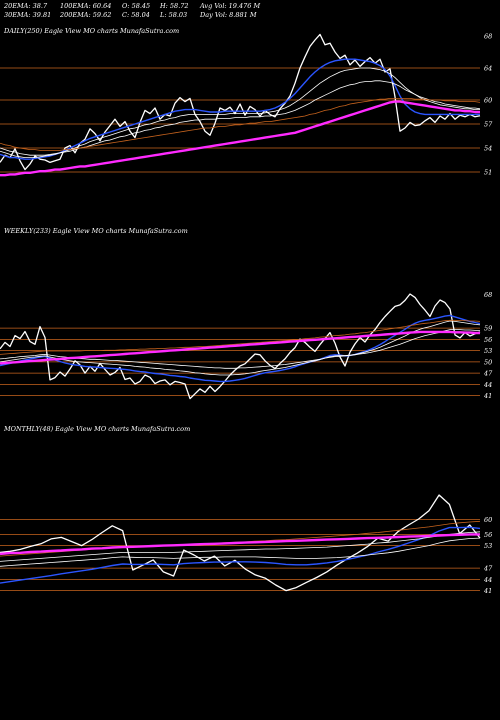  I want to click on monthly-y-tick-label: 56, so click(488, 535).